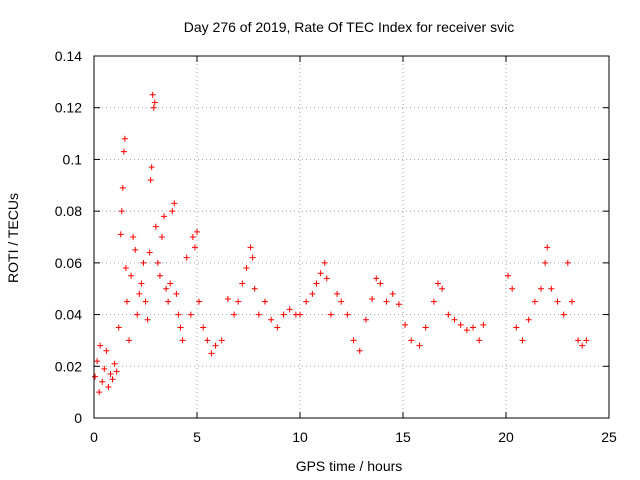  What do you see at coordinates (68, 56) in the screenshot?
I see `y-tick-label: 0.14` at bounding box center [68, 56].